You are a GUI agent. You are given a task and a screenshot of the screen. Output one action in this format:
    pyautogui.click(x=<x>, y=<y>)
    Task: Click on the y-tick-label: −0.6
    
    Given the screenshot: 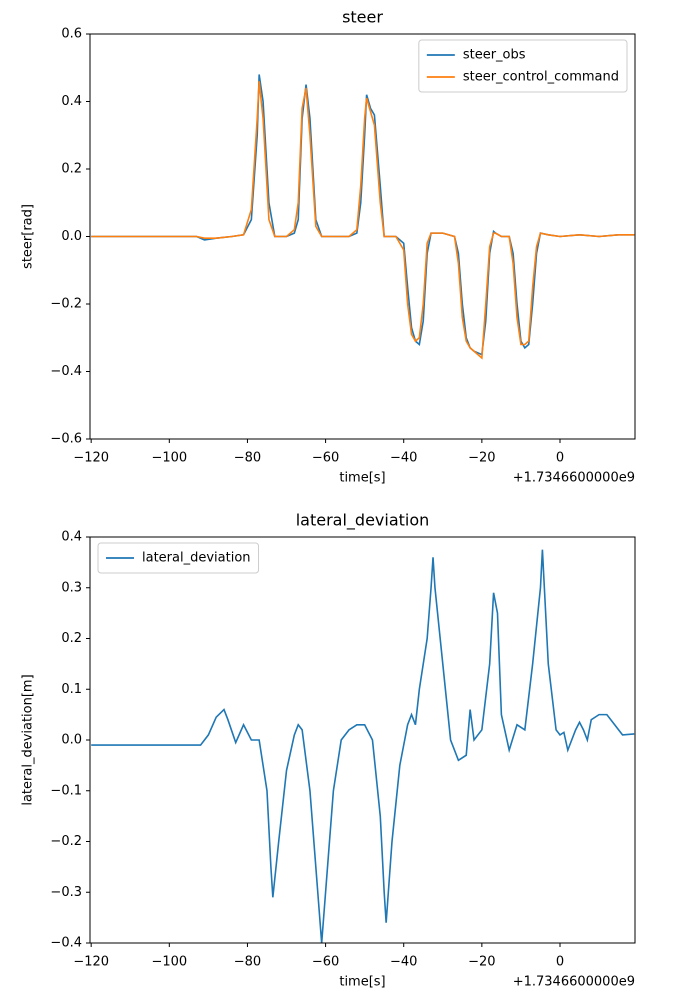 What is the action you would take?
    pyautogui.click(x=66, y=439)
    